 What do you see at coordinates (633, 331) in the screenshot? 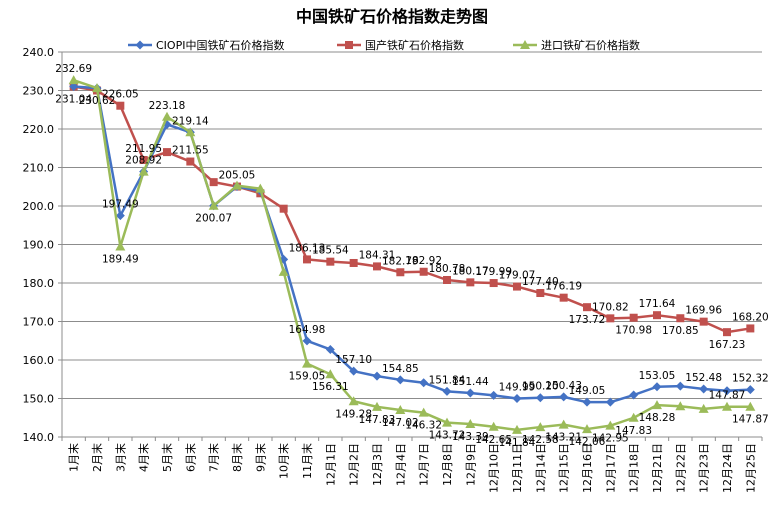
I see `data-label: 170.98` at bounding box center [633, 331].